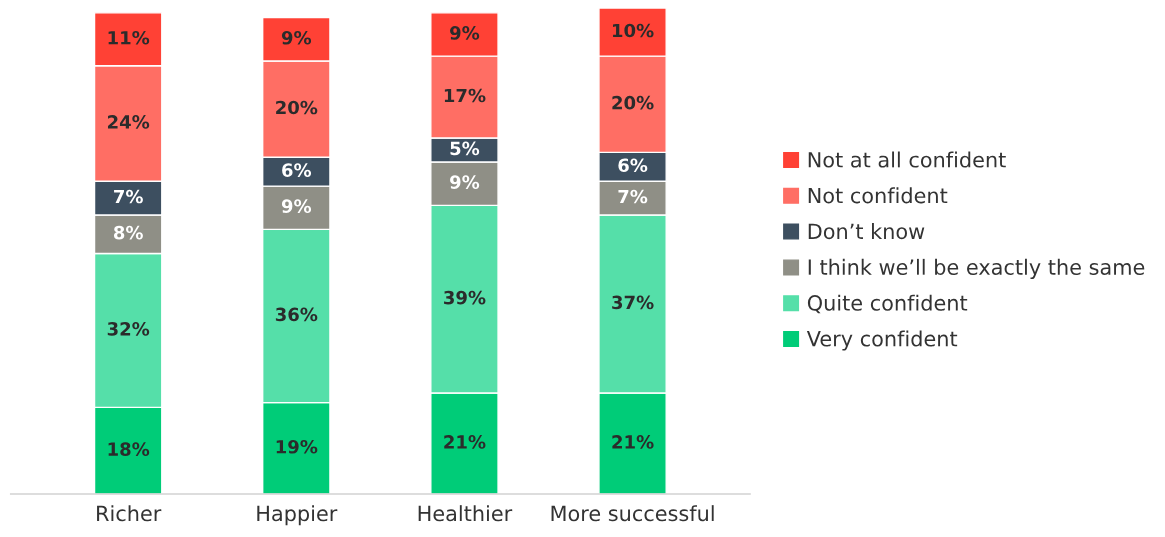  Describe the element at coordinates (128, 329) in the screenshot. I see `data-label: 32%` at that location.